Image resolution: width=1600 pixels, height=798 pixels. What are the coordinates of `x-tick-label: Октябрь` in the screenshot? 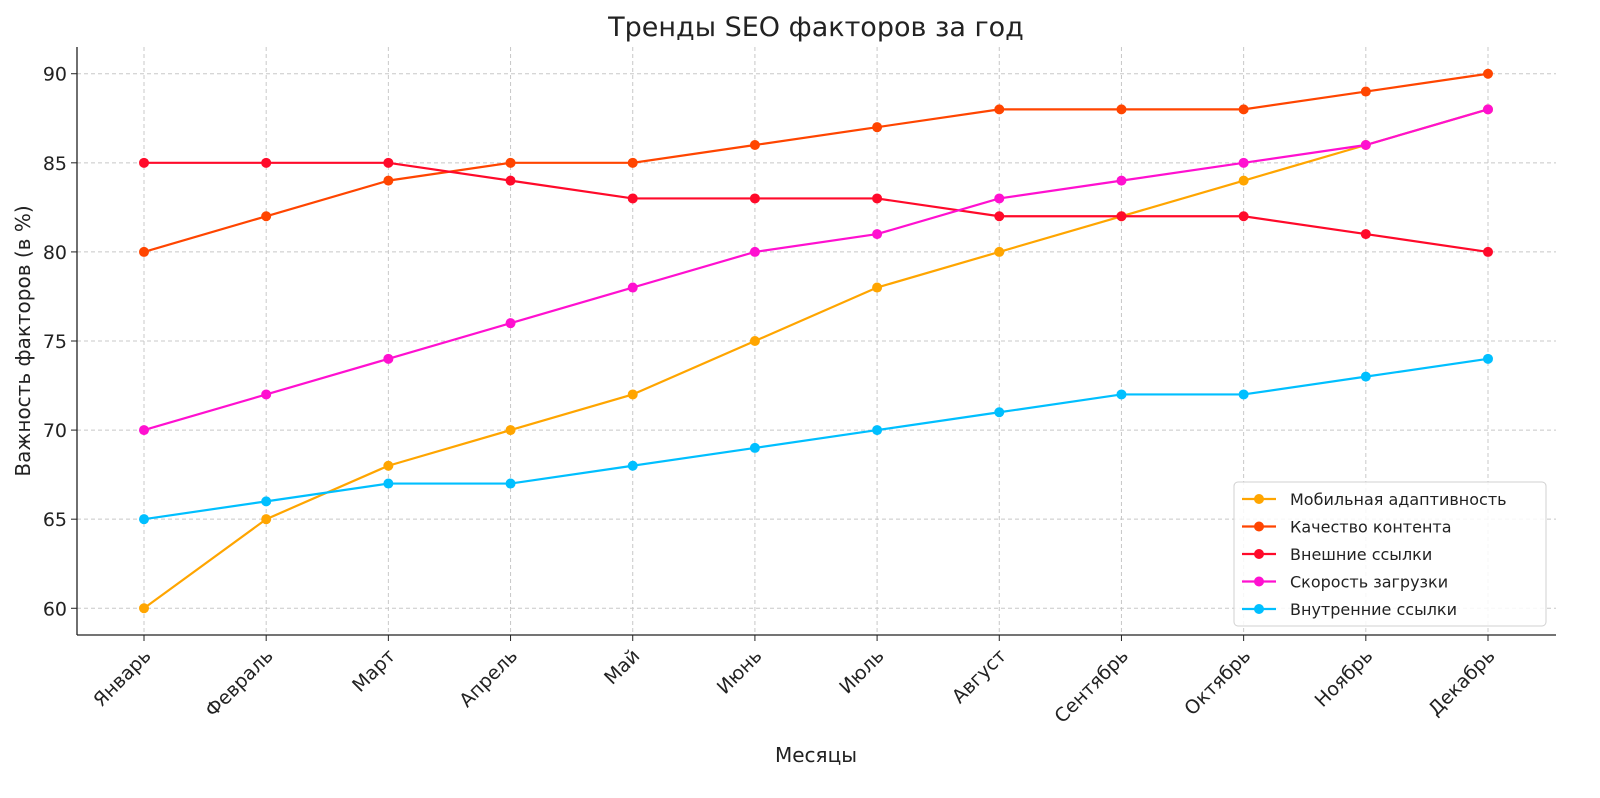 It's located at (1217, 682).